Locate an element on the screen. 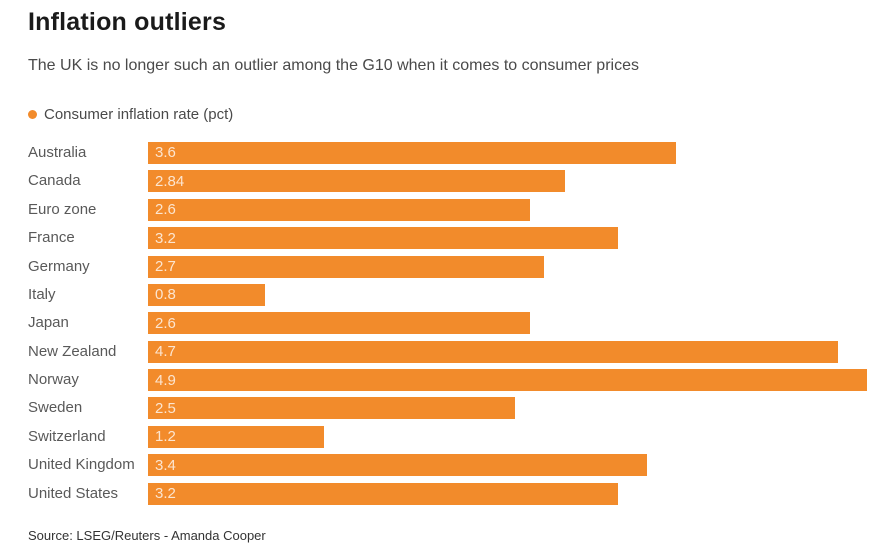 The height and width of the screenshot is (546, 892). chart-row: Australia 3.6 is located at coordinates (447, 152).